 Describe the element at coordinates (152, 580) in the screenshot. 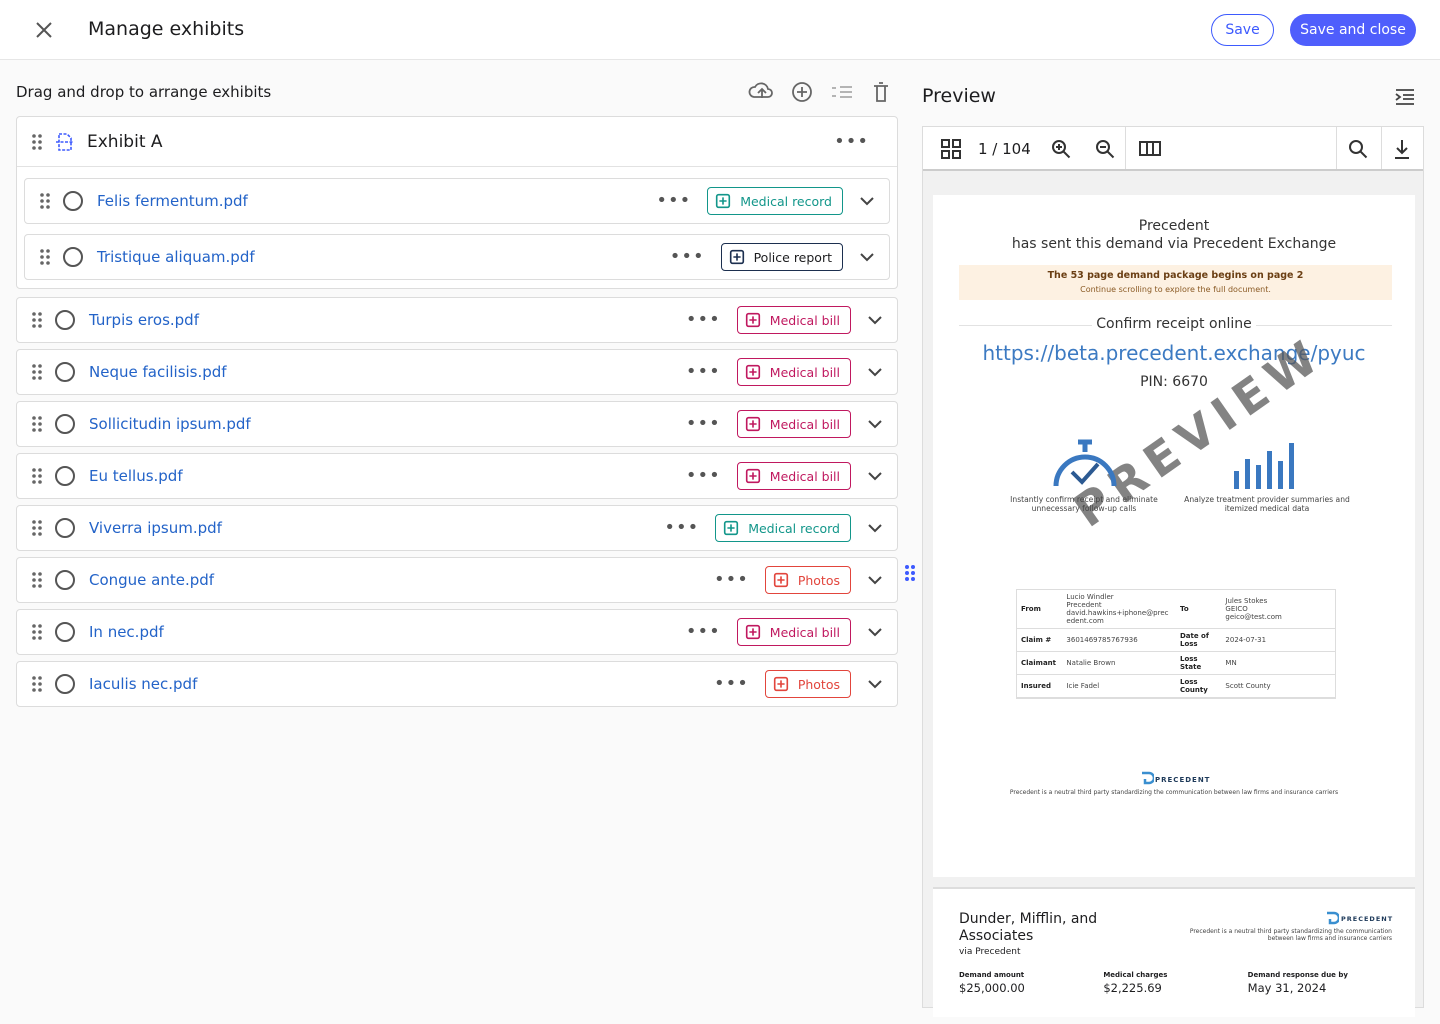

I see `file-name: Congue ante.pdf` at that location.